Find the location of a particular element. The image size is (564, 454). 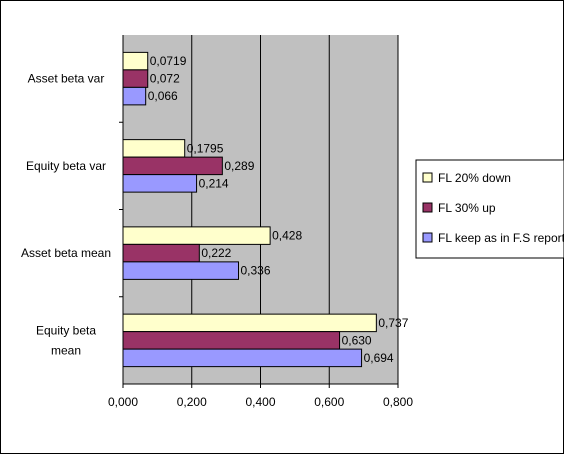

legend-box is located at coordinates (489, 209).